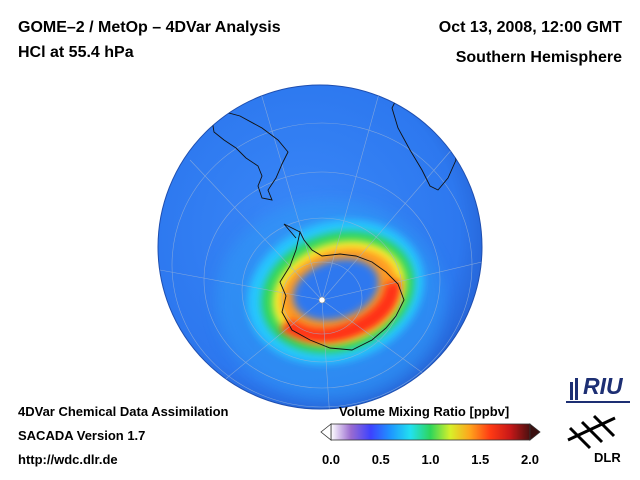 The image size is (640, 480). What do you see at coordinates (591, 432) in the screenshot?
I see `dlr-logo-mark` at bounding box center [591, 432].